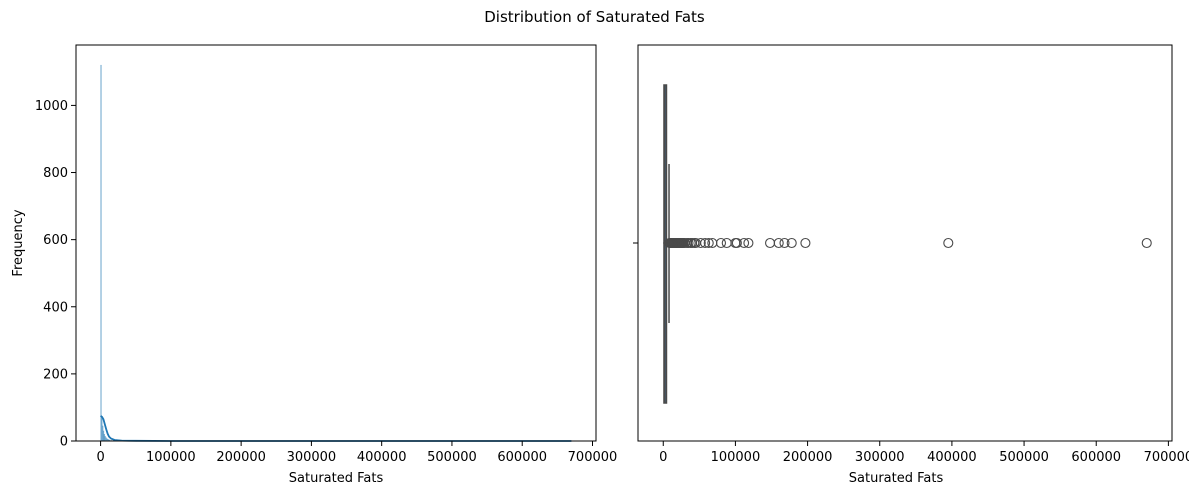 The height and width of the screenshot is (495, 1189). I want to click on histogram-y-tick-label: 400, so click(55, 307).